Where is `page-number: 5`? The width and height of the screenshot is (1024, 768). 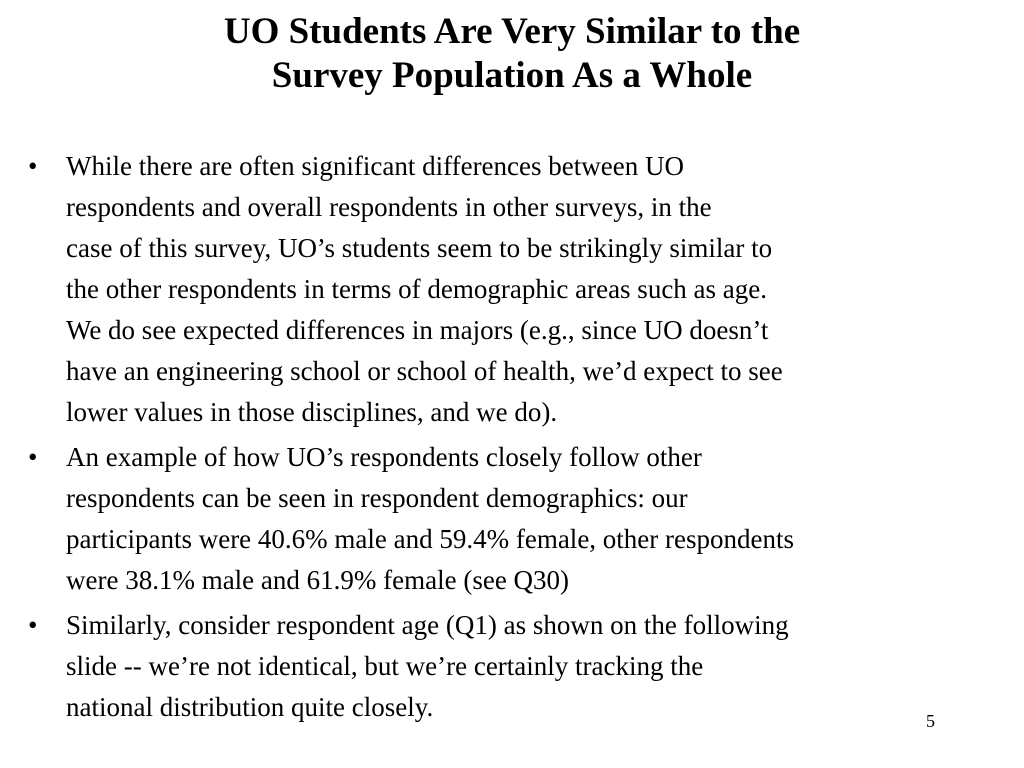 page-number: 5 is located at coordinates (930, 721).